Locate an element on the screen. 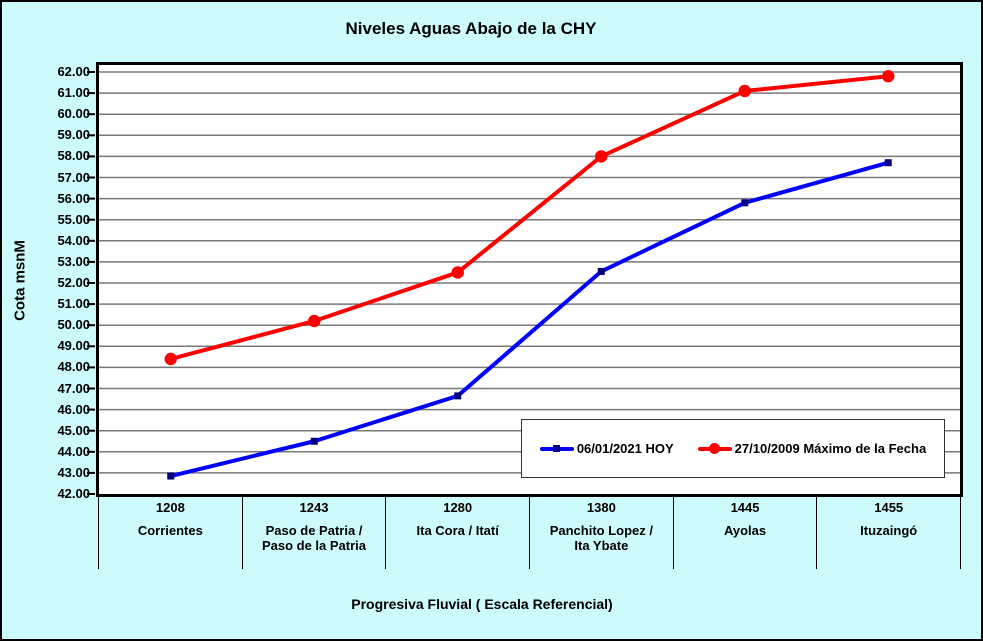 This screenshot has width=983, height=641. x-category-cell: 1455 Ituzaingó is located at coordinates (889, 531).